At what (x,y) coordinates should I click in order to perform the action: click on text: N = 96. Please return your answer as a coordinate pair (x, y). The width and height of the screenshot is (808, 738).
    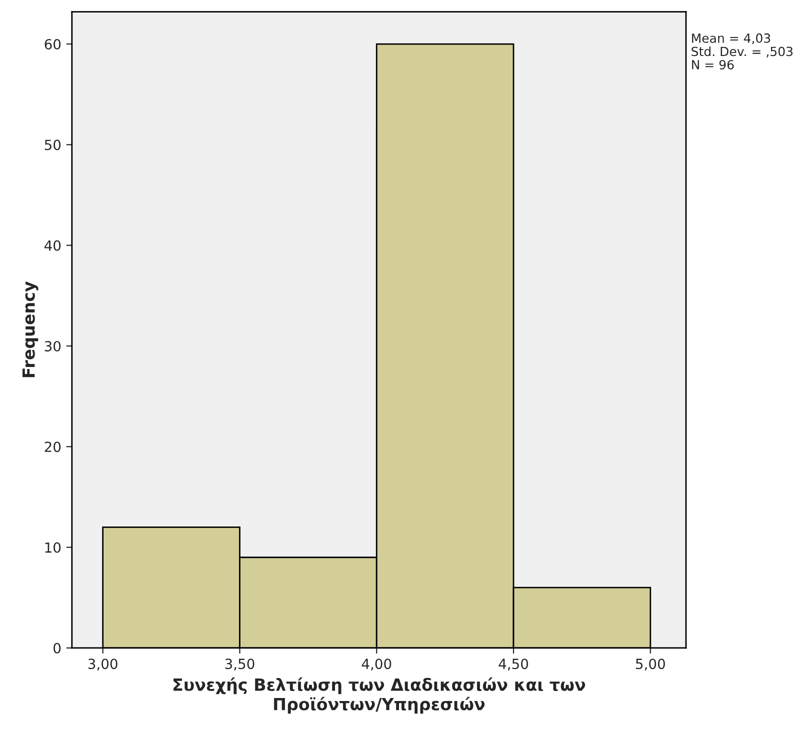
    Looking at the image, I should click on (713, 65).